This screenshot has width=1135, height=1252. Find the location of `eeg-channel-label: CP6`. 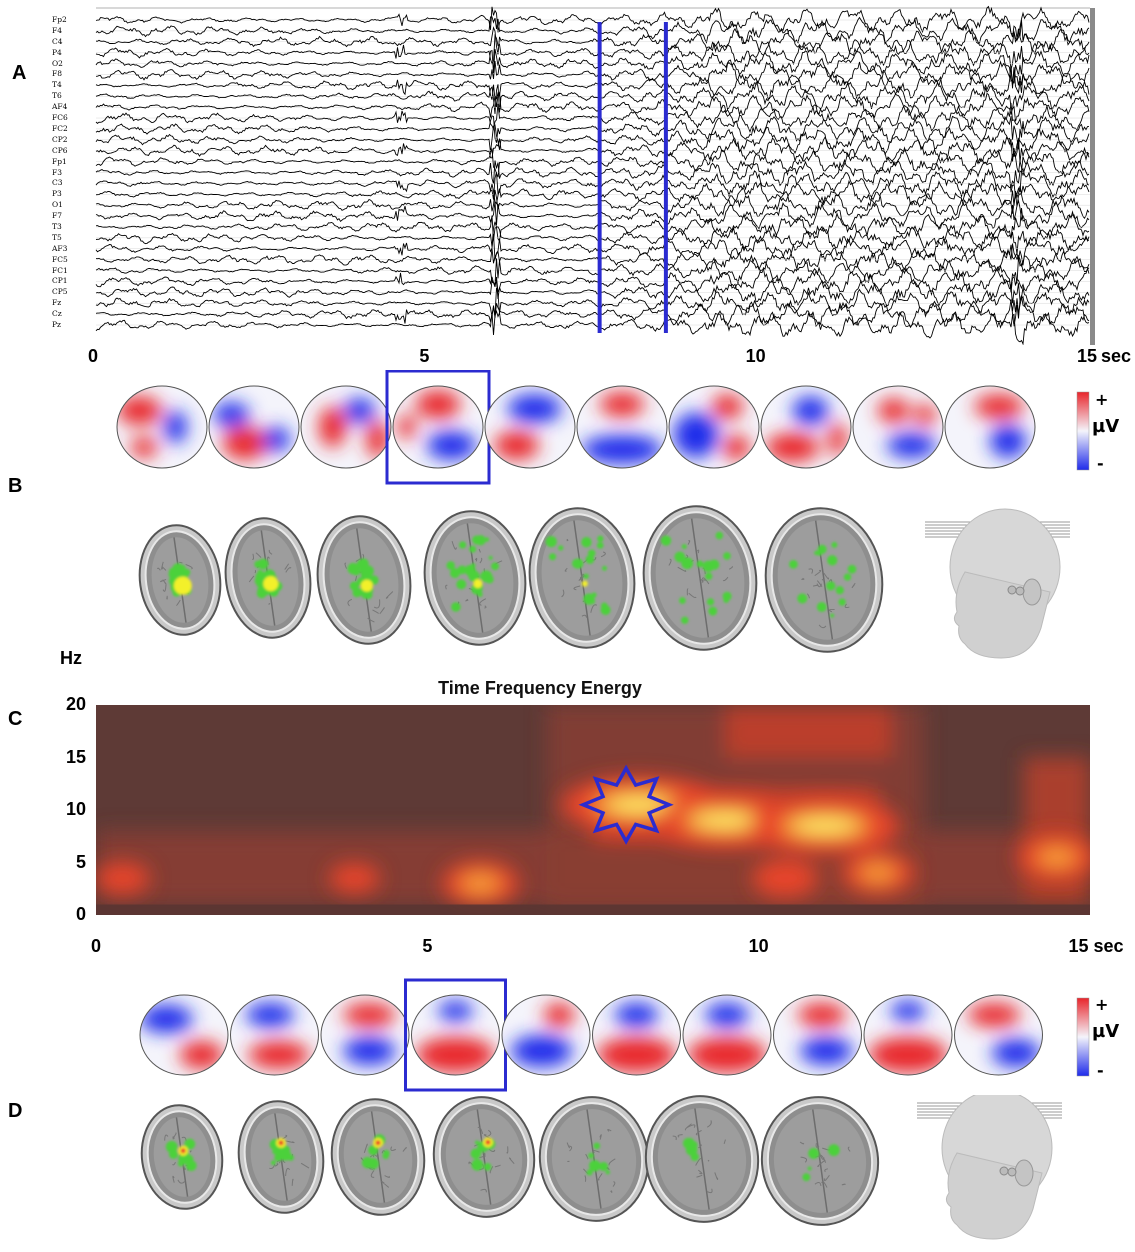

eeg-channel-label: CP6 is located at coordinates (60, 150).